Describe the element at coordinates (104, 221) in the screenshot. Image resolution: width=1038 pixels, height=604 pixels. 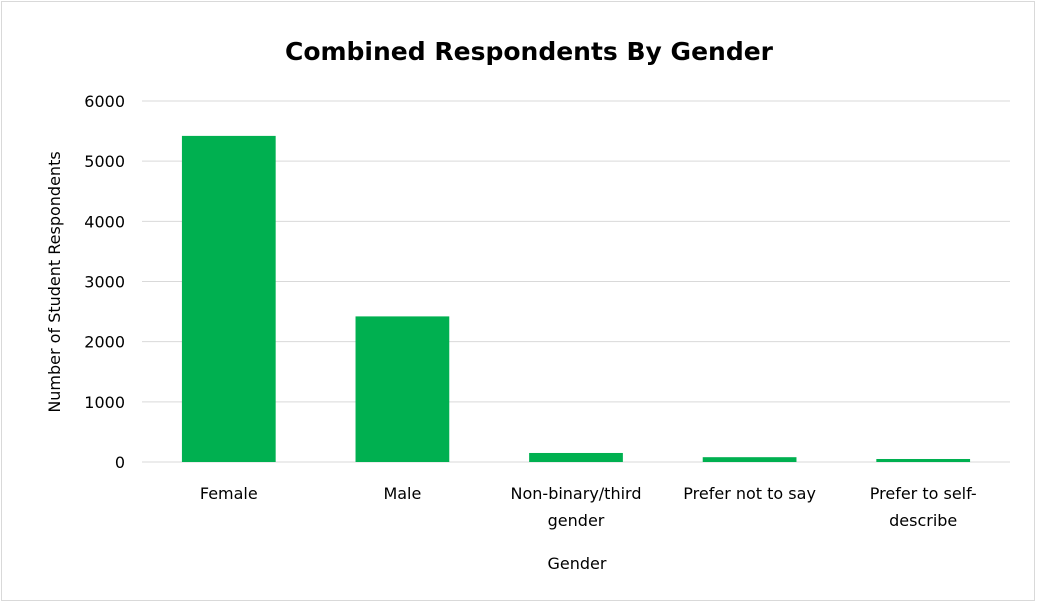
I see `y-tick-label: 4000` at that location.